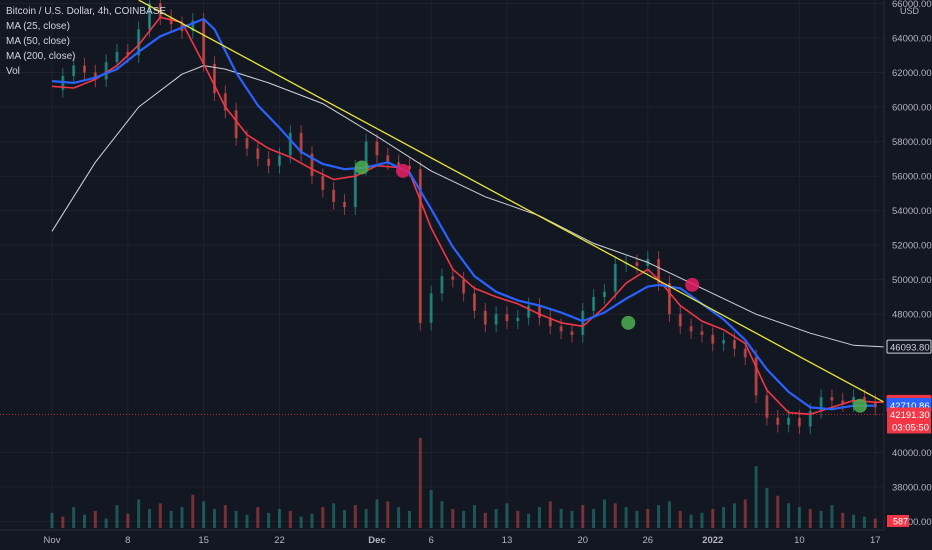 The height and width of the screenshot is (550, 932). Describe the element at coordinates (909, 420) in the screenshot. I see `last-price-tag-bg` at that location.